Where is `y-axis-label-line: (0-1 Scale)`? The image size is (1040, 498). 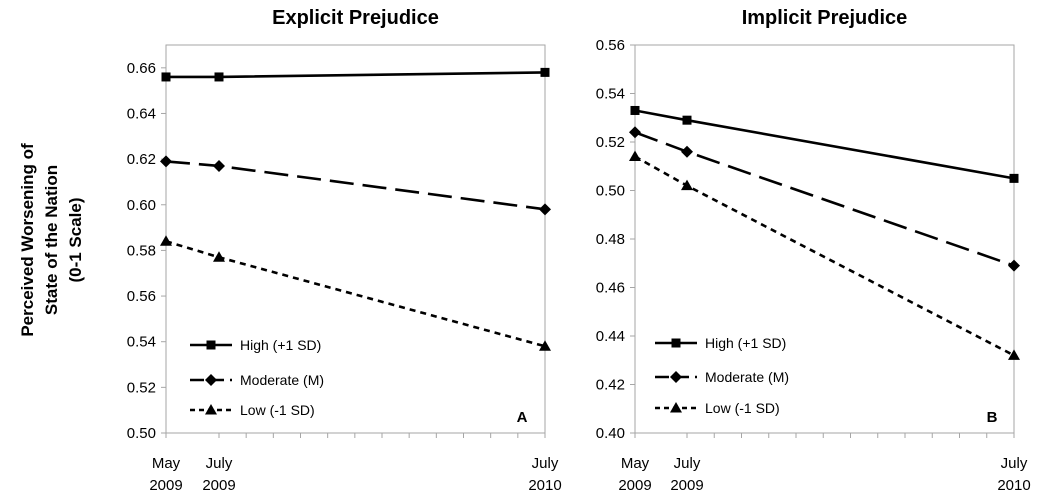
y-axis-label-line: (0-1 Scale) is located at coordinates (75, 239).